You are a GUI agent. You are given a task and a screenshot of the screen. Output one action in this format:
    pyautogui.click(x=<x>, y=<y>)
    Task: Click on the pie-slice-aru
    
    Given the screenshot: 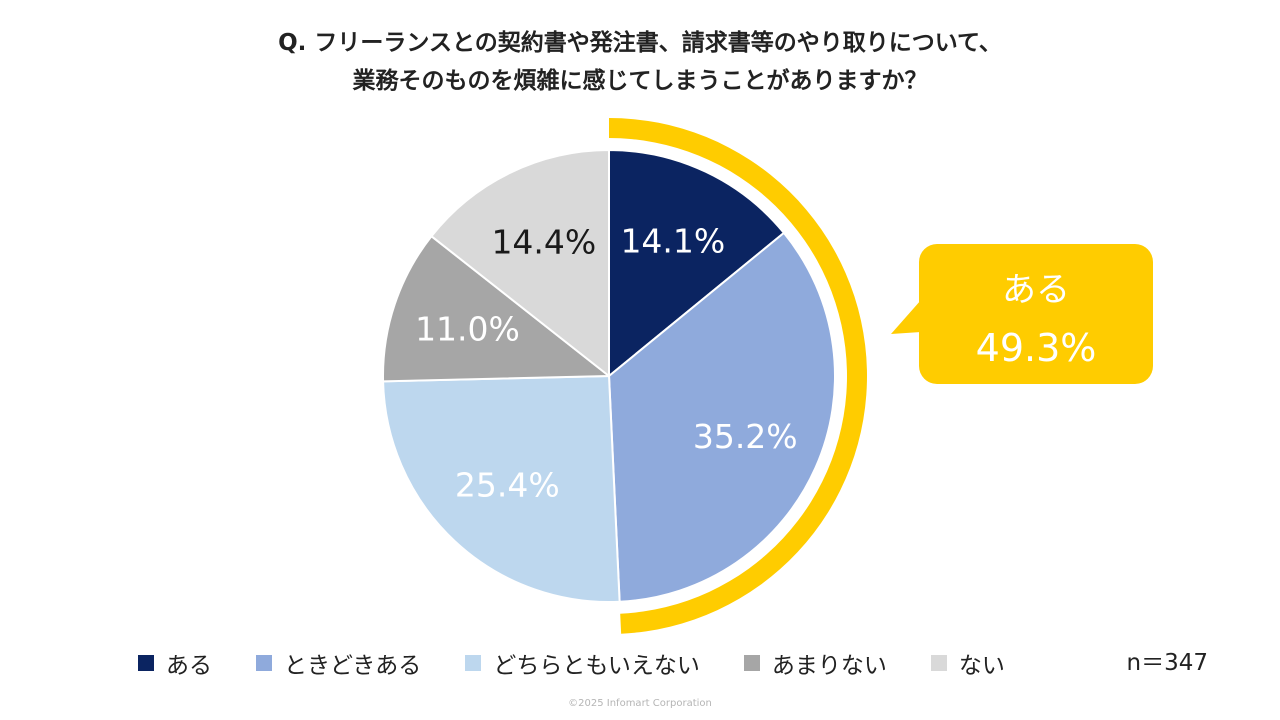 What is the action you would take?
    pyautogui.click(x=696, y=263)
    